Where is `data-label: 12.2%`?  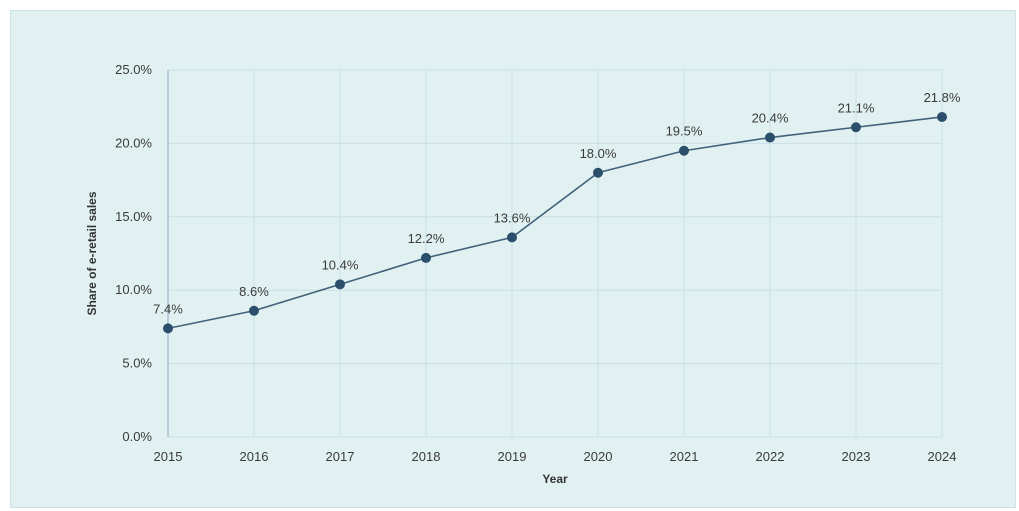
data-label: 12.2% is located at coordinates (426, 238).